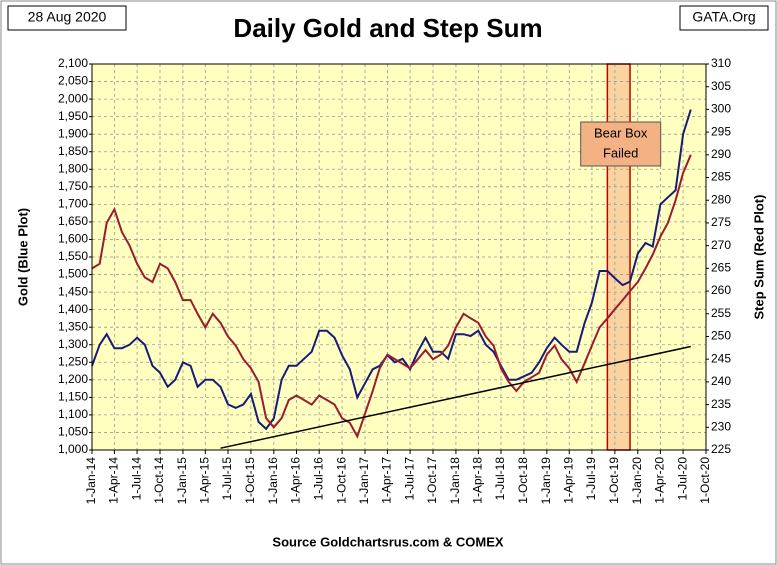  Describe the element at coordinates (114, 480) in the screenshot. I see `x-tick-label: 1-Apr-14` at that location.